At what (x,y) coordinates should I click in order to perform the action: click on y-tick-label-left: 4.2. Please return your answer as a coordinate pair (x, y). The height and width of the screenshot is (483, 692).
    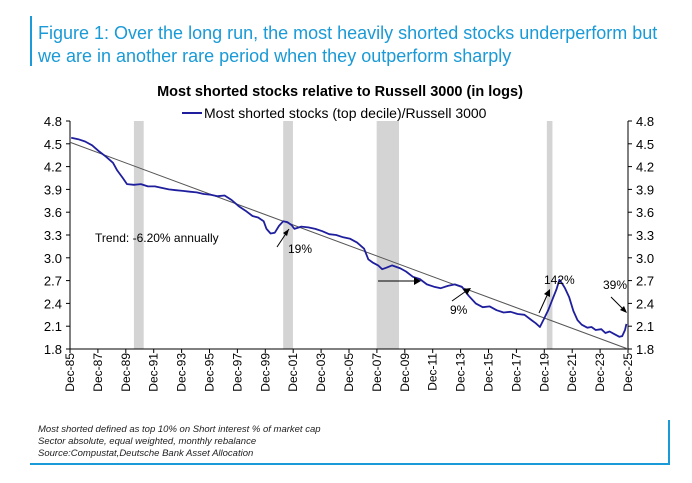
    Looking at the image, I should click on (53, 167).